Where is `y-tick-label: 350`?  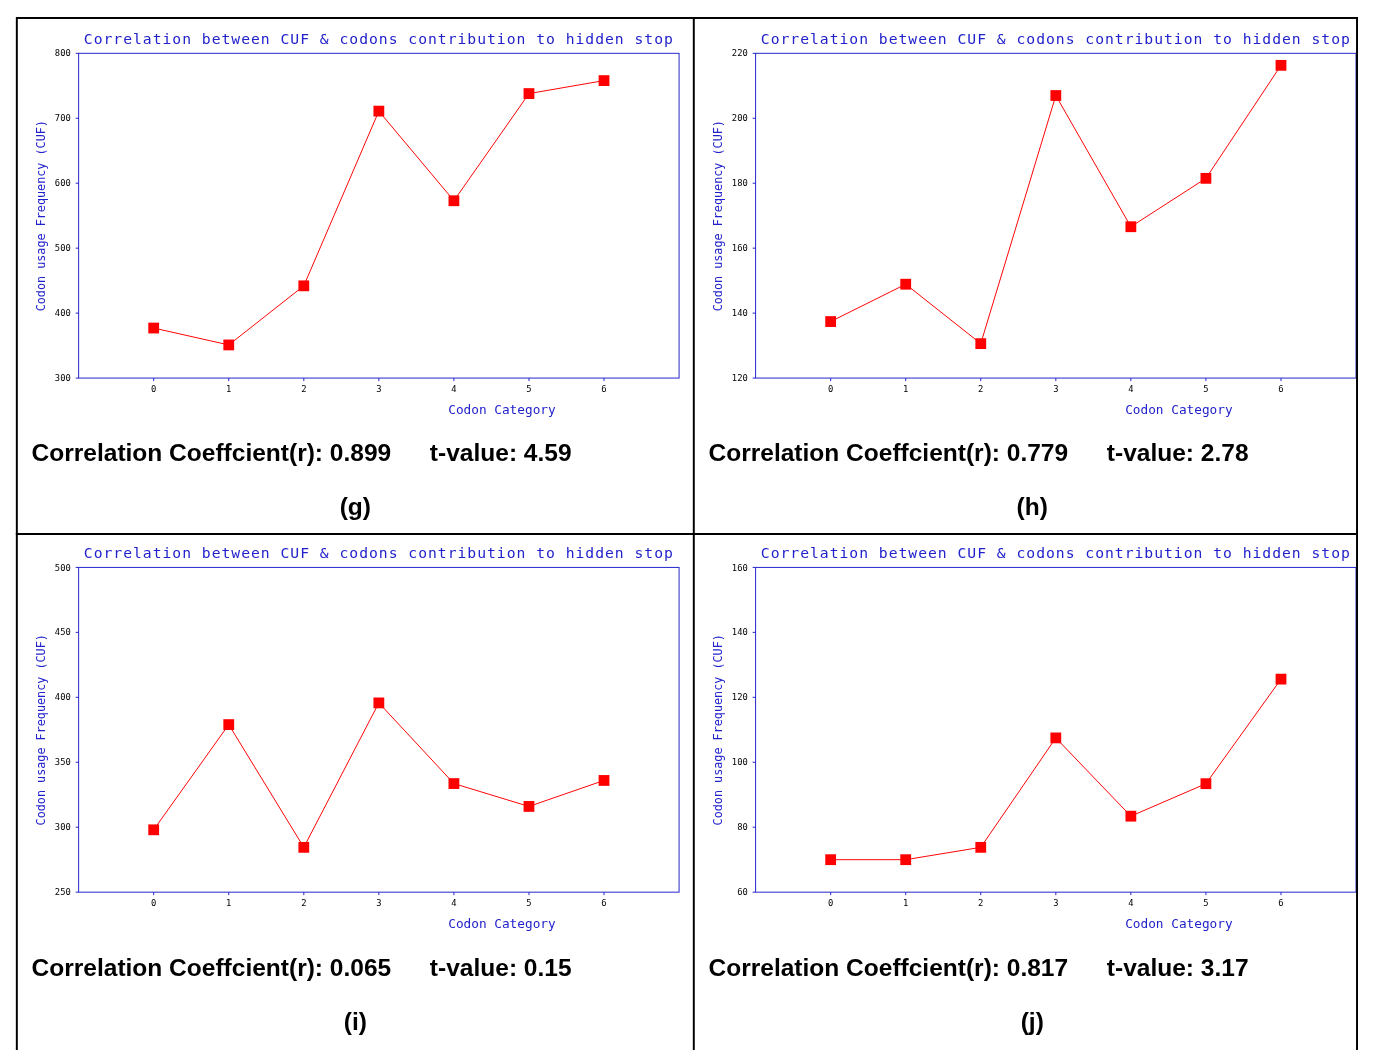
y-tick-label: 350 is located at coordinates (62, 762).